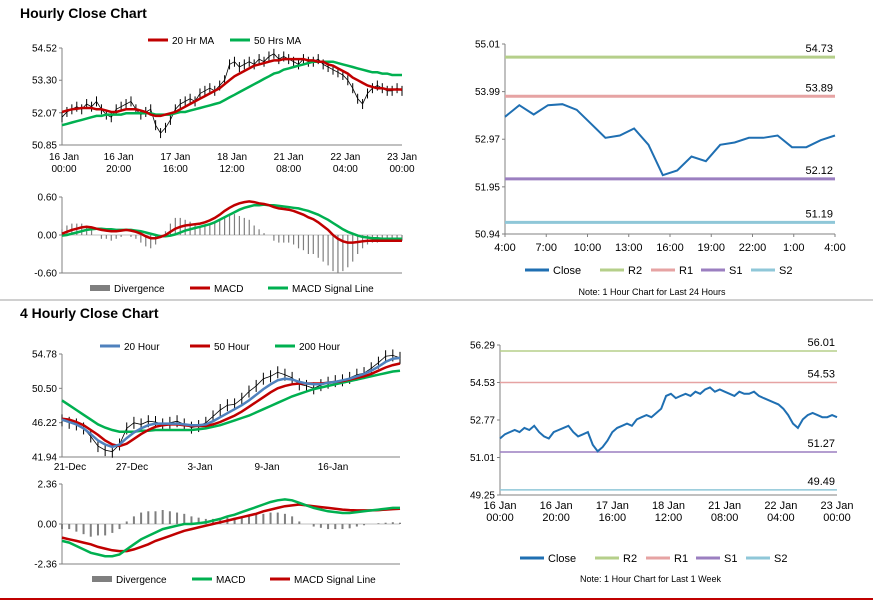 The image size is (873, 601). I want to click on y-tick-label: 54.78, so click(44, 355).